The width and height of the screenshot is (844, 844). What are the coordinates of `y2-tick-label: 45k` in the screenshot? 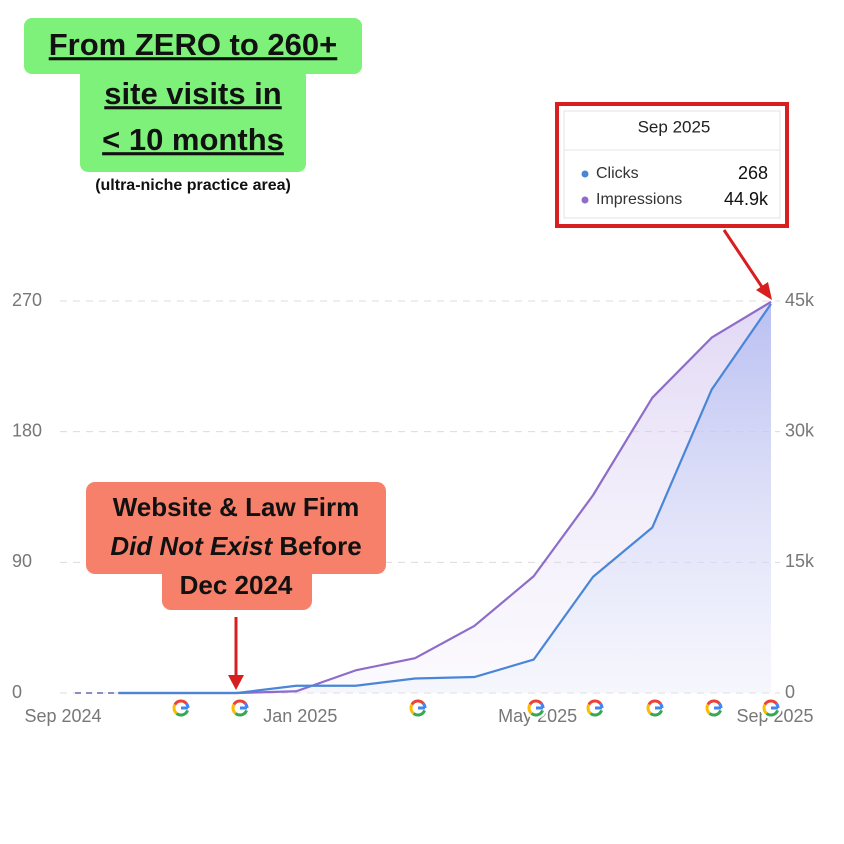 It's located at (800, 300).